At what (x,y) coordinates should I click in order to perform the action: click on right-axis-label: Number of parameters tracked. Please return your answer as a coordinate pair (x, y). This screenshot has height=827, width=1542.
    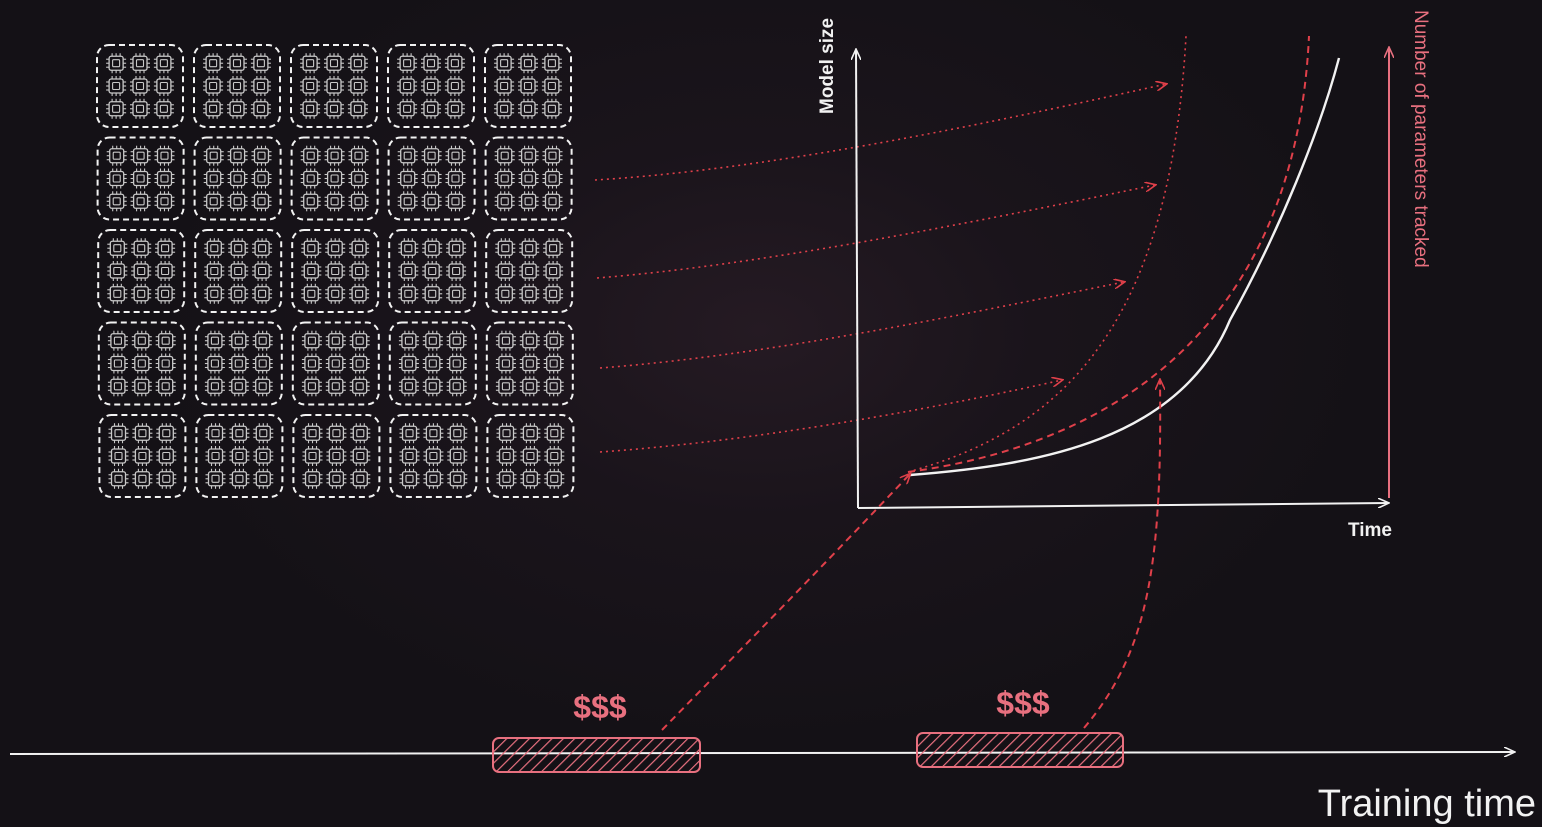
    Looking at the image, I should click on (1420, 139).